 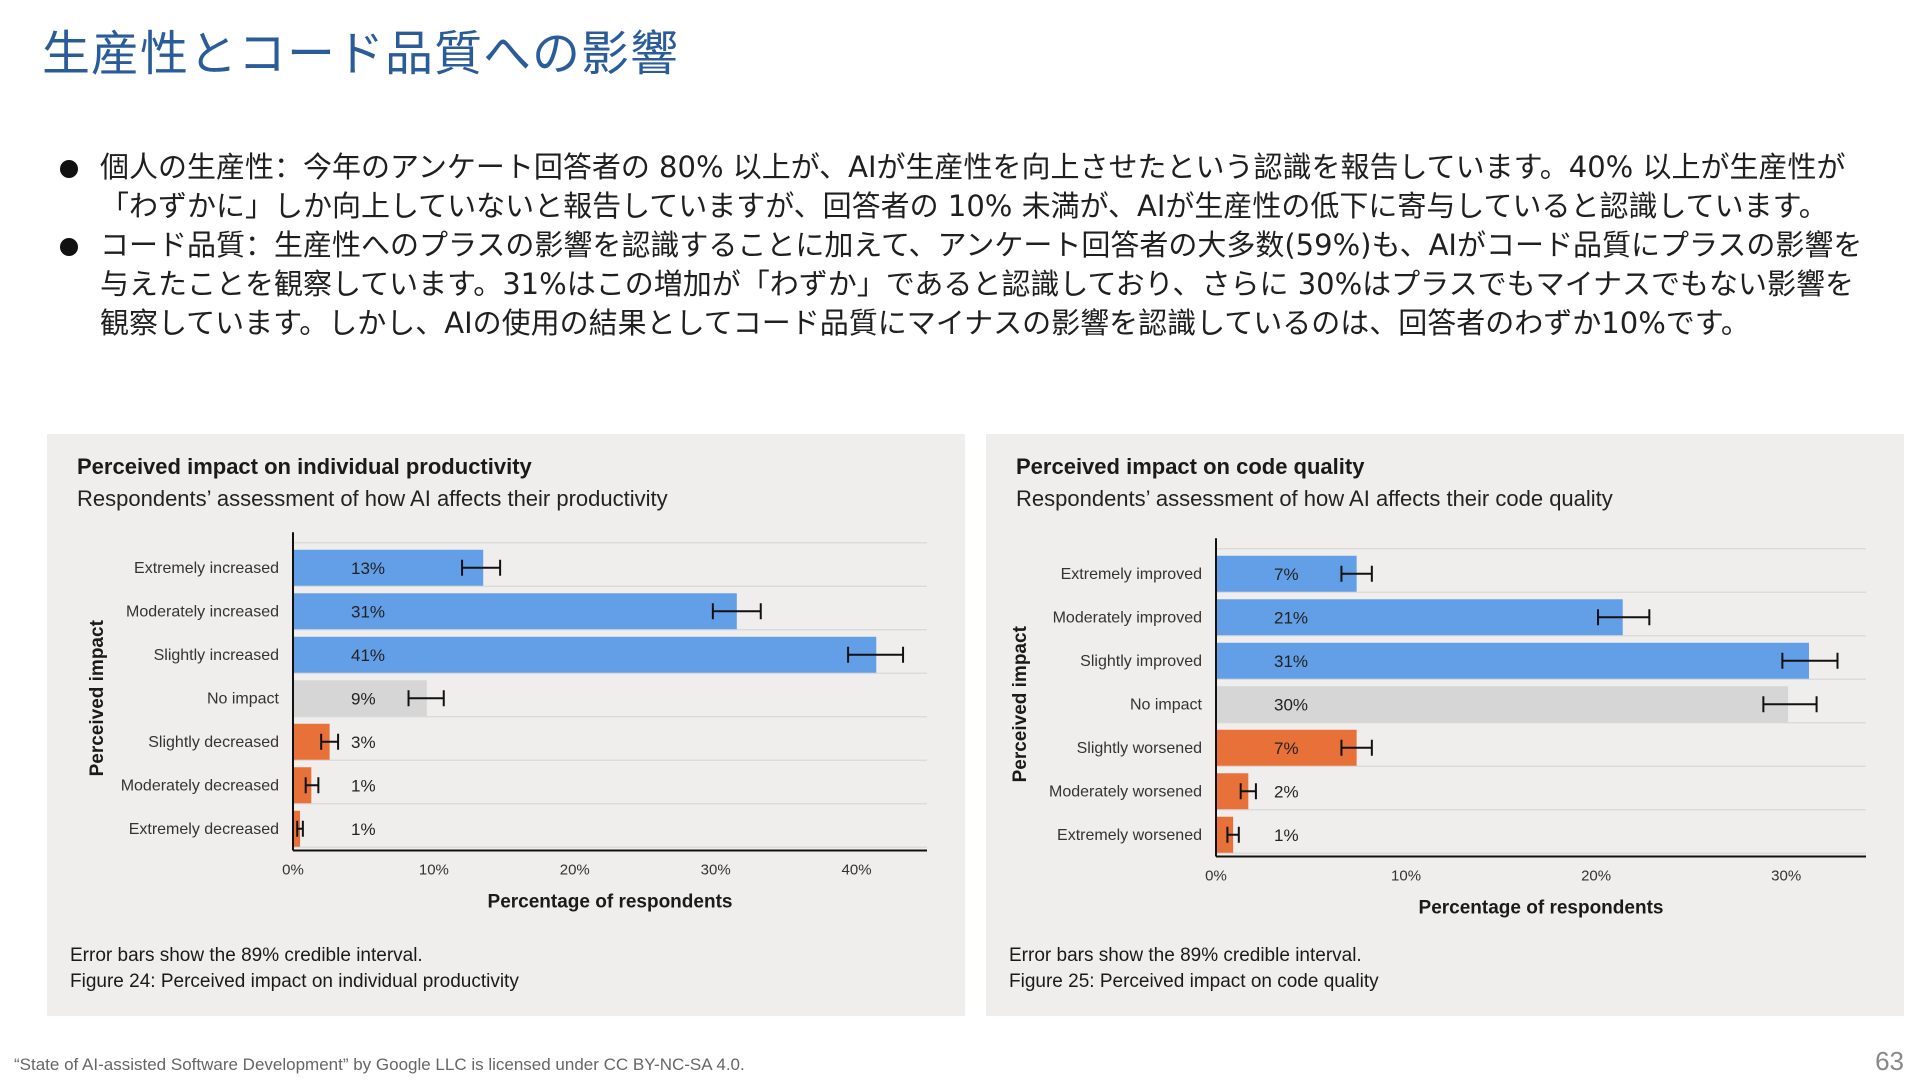 I want to click on value-label: 9%, so click(x=363, y=698).